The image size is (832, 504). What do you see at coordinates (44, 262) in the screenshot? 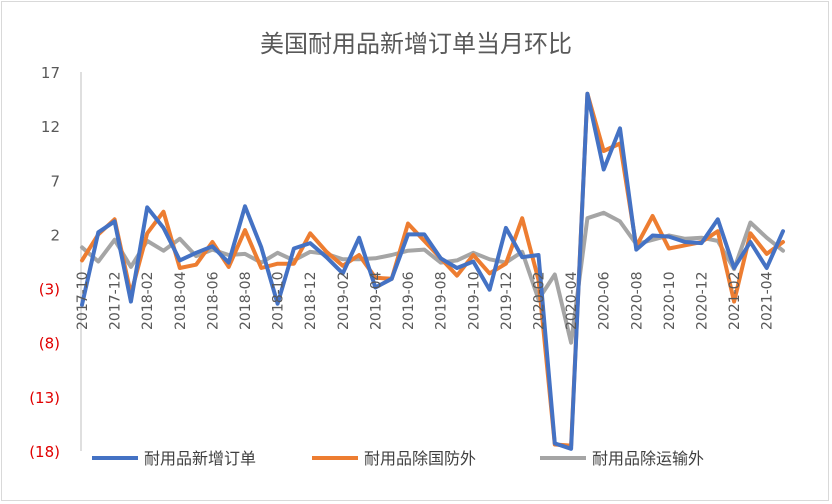
I see `y-axis-ticks: 17 12 7 2 (3) (8) (13) (18)` at bounding box center [44, 262].